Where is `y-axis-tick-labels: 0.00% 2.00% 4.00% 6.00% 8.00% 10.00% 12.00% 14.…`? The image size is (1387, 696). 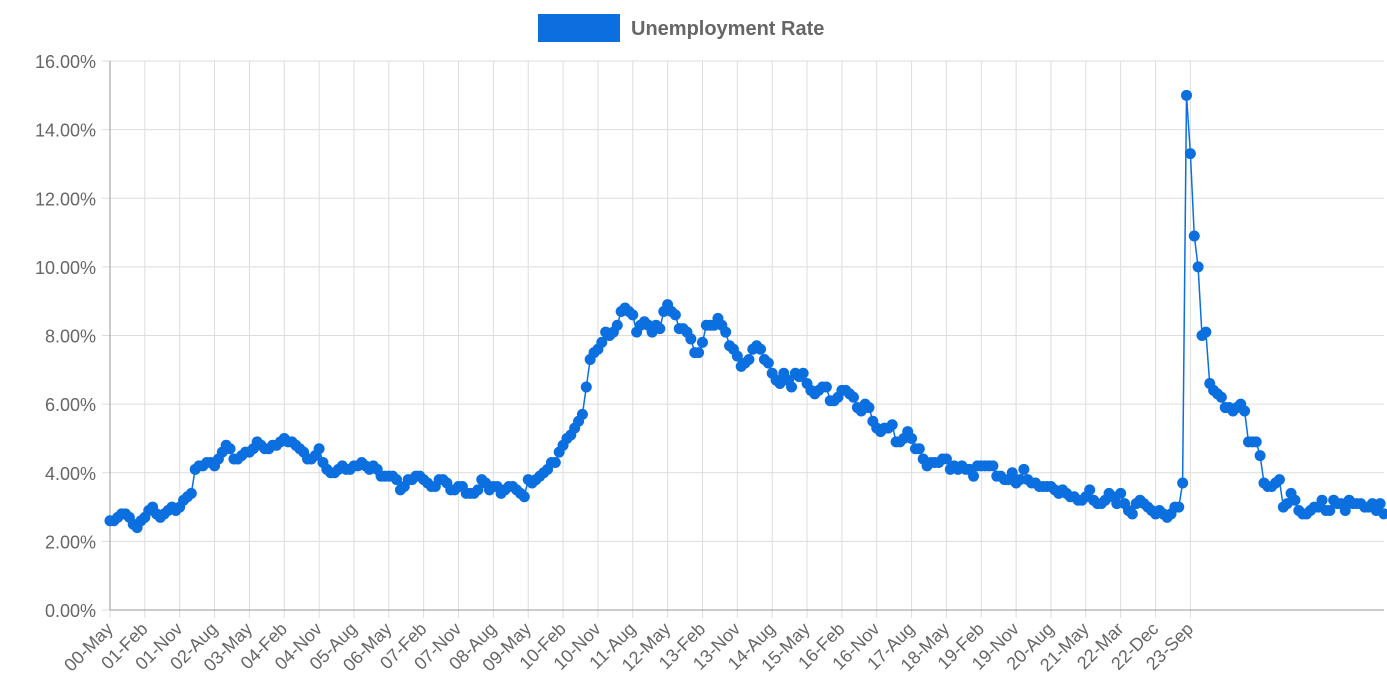
y-axis-tick-labels: 0.00% 2.00% 4.00% 6.00% 8.00% 10.00% 12.00% 14.… is located at coordinates (65, 336).